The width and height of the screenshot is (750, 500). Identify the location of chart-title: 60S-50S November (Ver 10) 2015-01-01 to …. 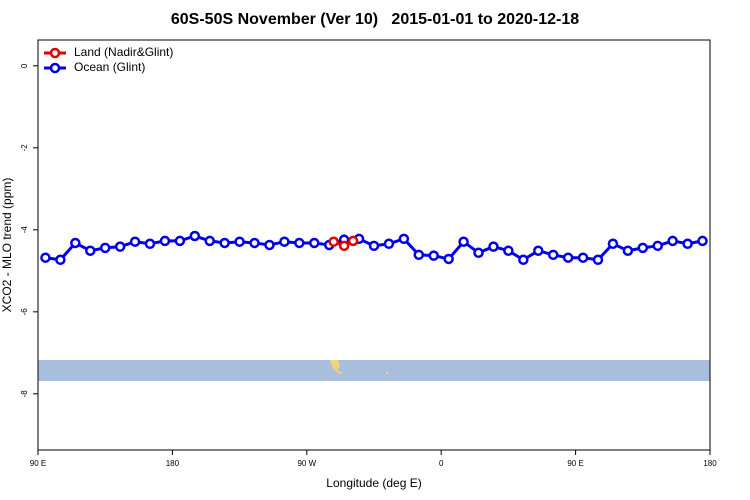
(375, 19).